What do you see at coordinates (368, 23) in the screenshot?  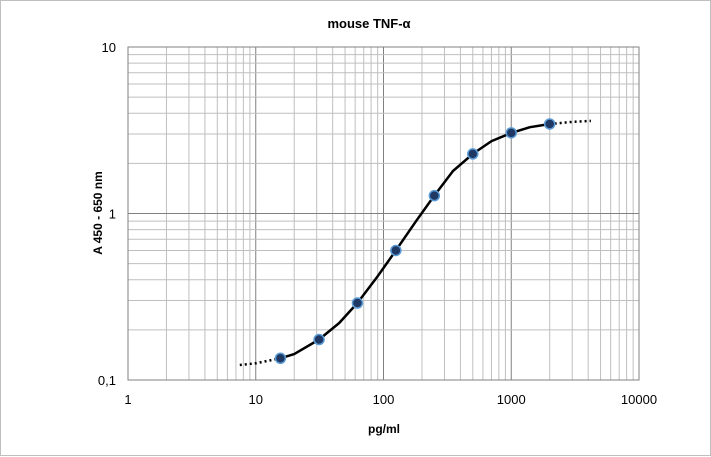 I see `chart-title: mouse TNF-α` at bounding box center [368, 23].